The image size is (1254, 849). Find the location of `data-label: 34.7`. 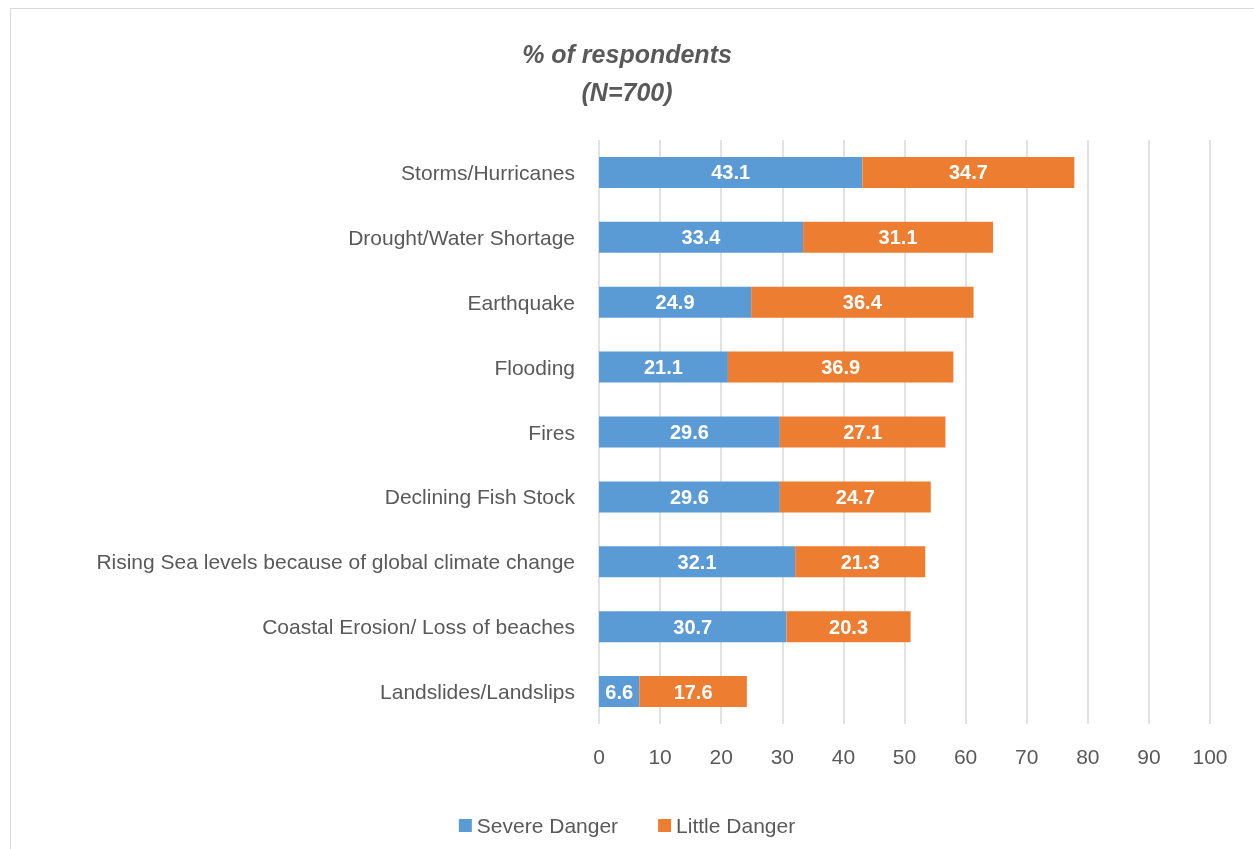

data-label: 34.7 is located at coordinates (968, 172).